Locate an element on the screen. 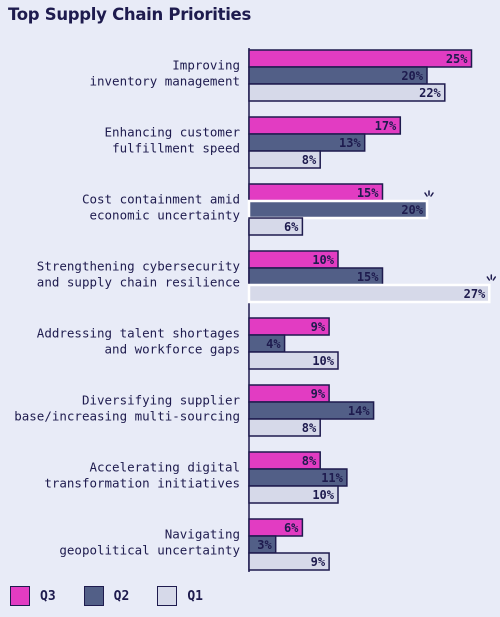 The width and height of the screenshot is (500, 617). data-label-q2: 3% is located at coordinates (264, 545).